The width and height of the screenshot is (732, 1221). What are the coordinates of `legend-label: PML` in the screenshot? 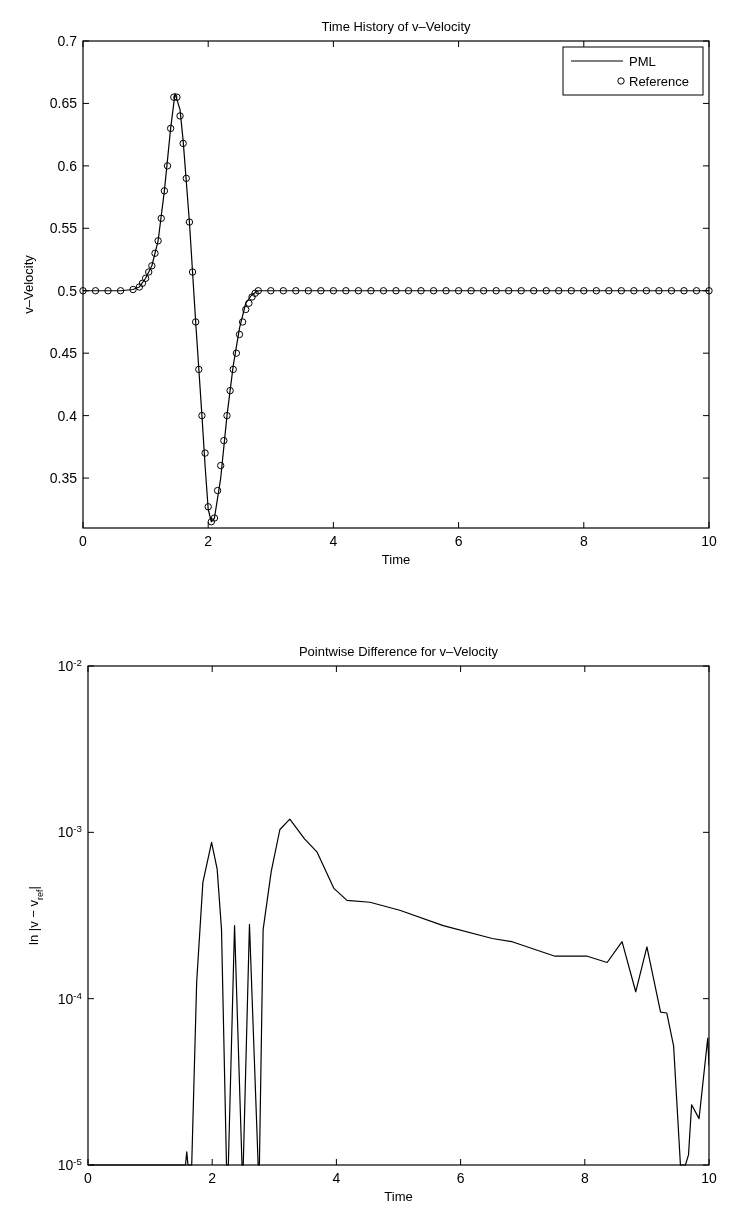 It's located at (642, 61).